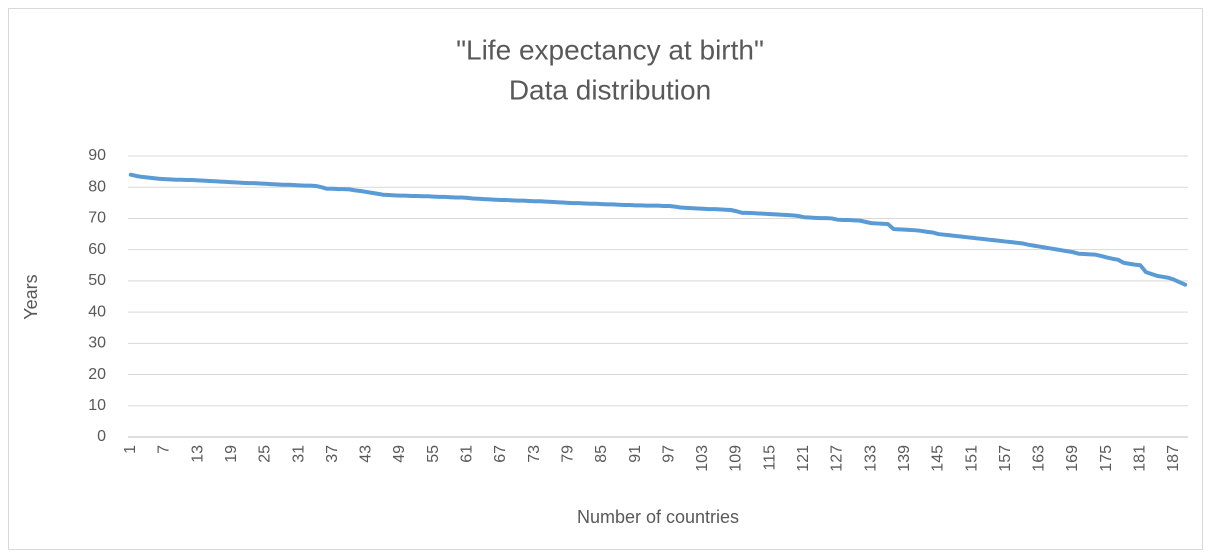  I want to click on x-tick-label: 49, so click(399, 454).